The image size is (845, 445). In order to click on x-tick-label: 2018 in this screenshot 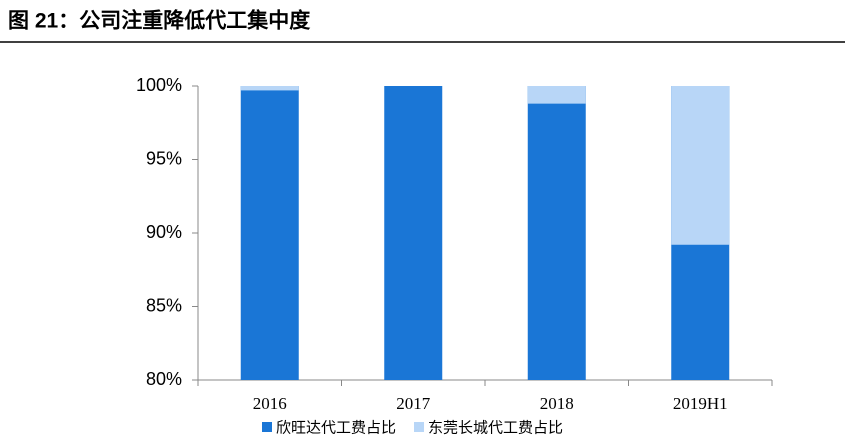, I will do `click(557, 403)`.